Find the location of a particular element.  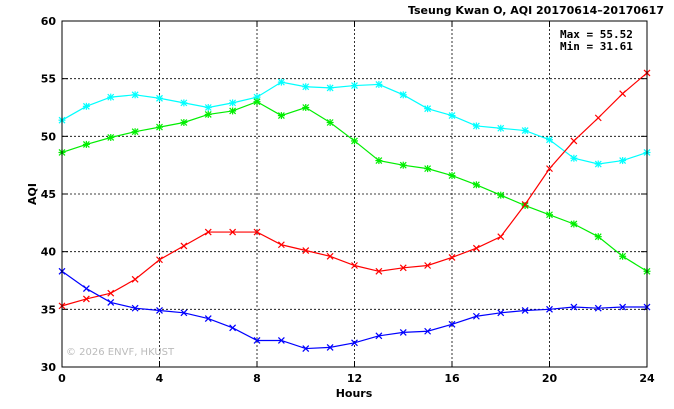

y-tick-label: 35 is located at coordinates (48, 309).